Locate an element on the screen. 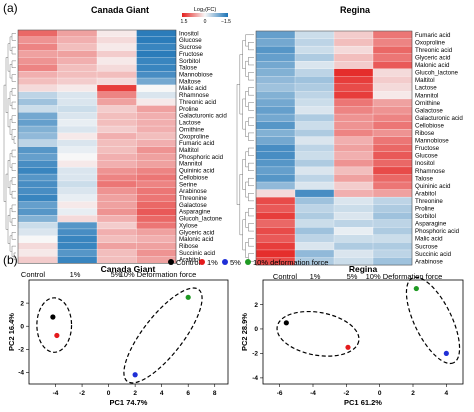  heatmap-title: Regina is located at coordinates (355, 10).